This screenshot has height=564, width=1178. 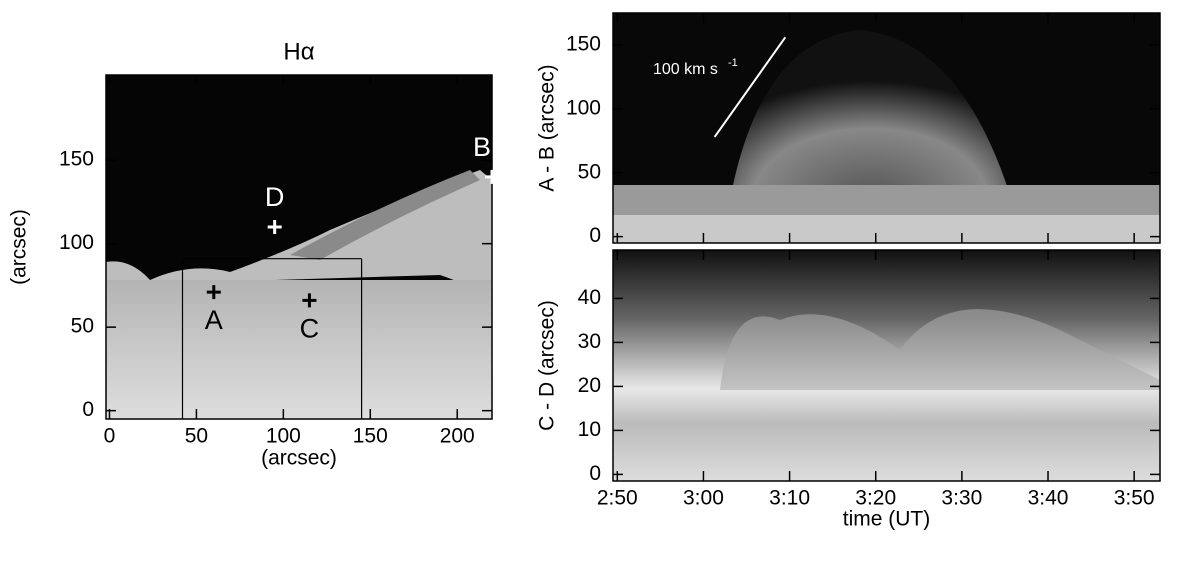 I want to click on marker-label: C, so click(x=310, y=329).